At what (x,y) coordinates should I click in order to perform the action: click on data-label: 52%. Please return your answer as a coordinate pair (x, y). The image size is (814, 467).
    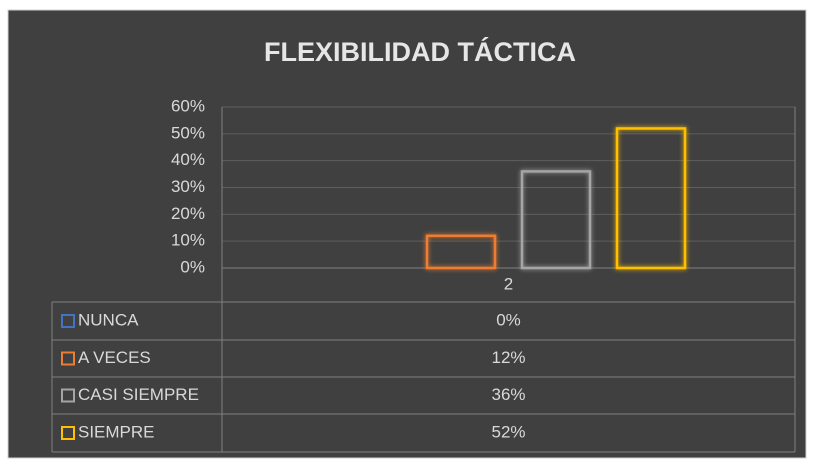
    Looking at the image, I should click on (508, 431).